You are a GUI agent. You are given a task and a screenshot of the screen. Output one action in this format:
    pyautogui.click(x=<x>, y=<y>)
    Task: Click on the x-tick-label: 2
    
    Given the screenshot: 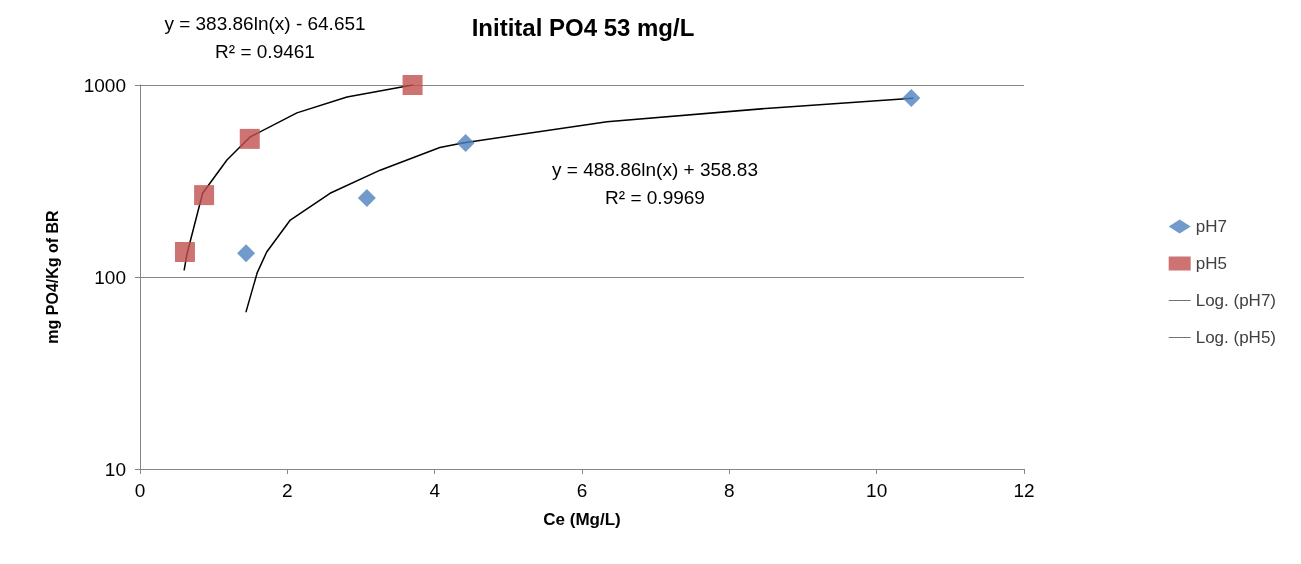 What is the action you would take?
    pyautogui.click(x=287, y=490)
    